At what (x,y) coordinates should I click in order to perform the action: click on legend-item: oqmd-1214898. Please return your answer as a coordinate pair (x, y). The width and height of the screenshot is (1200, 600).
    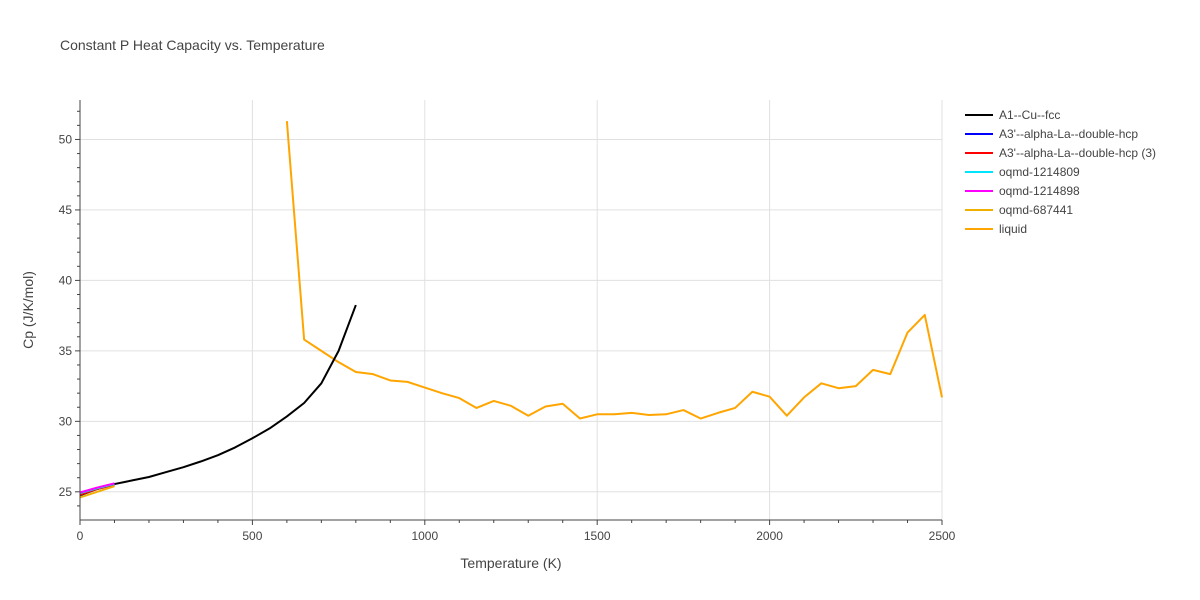
    Looking at the image, I should click on (1022, 191).